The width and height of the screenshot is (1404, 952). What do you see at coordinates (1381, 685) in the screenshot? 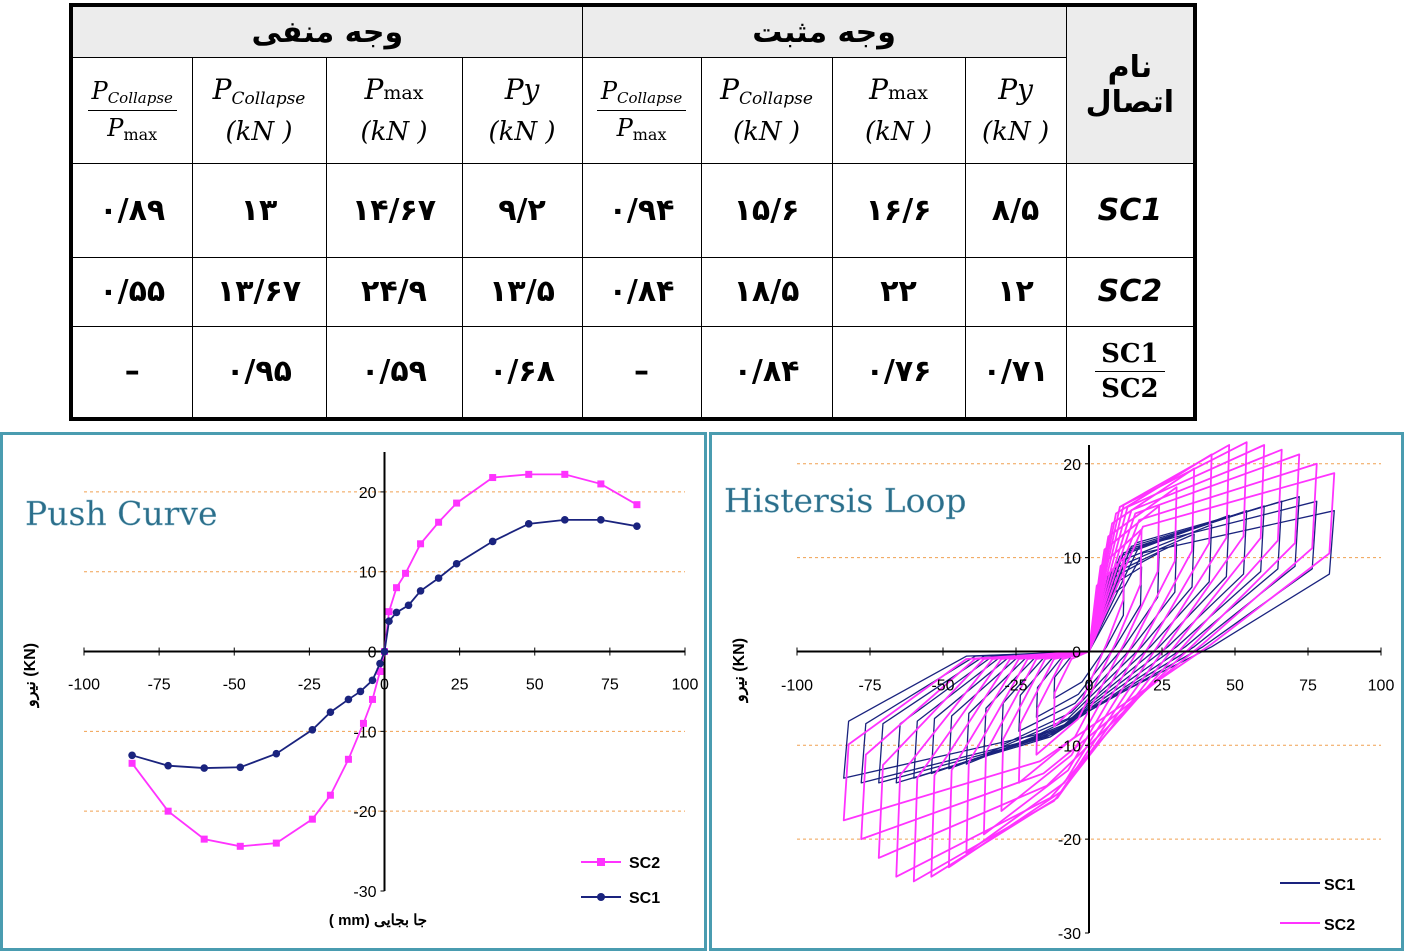
I see `x-tick-label: 100` at bounding box center [1381, 685].